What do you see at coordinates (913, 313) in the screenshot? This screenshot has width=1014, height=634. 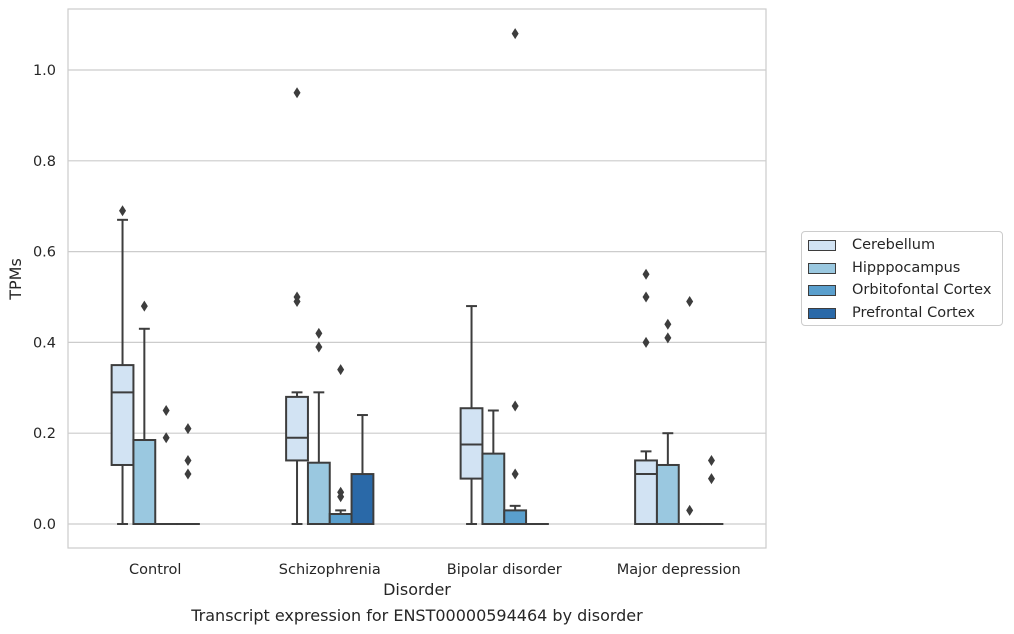 I see `legend-label-prefrontal-cortex: Prefrontal Cortex` at bounding box center [913, 313].